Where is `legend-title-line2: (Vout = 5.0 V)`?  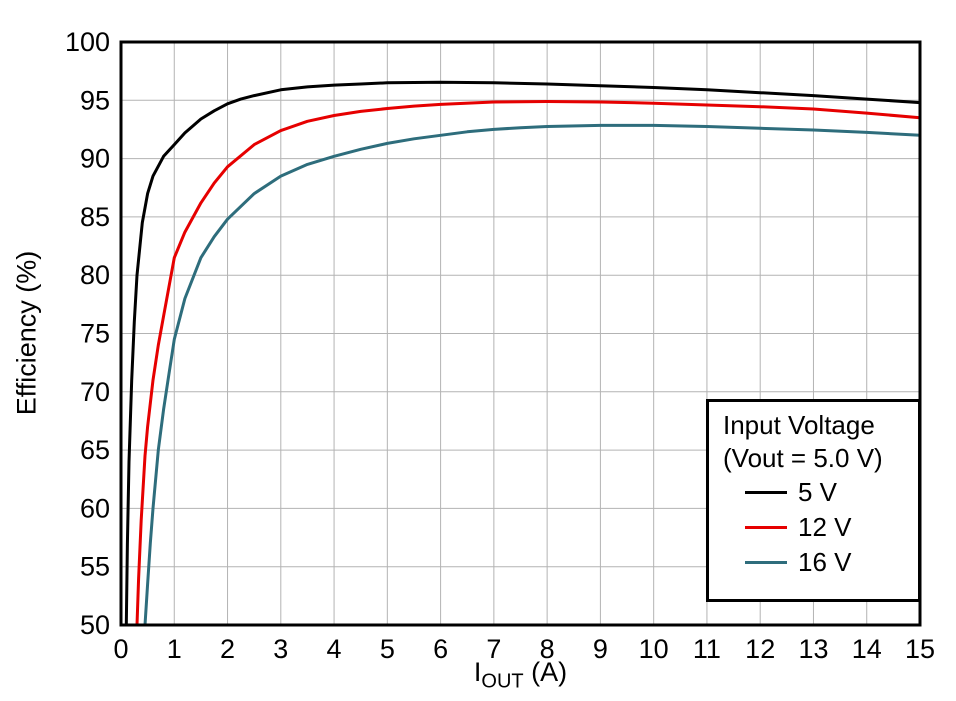
legend-title-line2: (Vout = 5.0 V) is located at coordinates (803, 458).